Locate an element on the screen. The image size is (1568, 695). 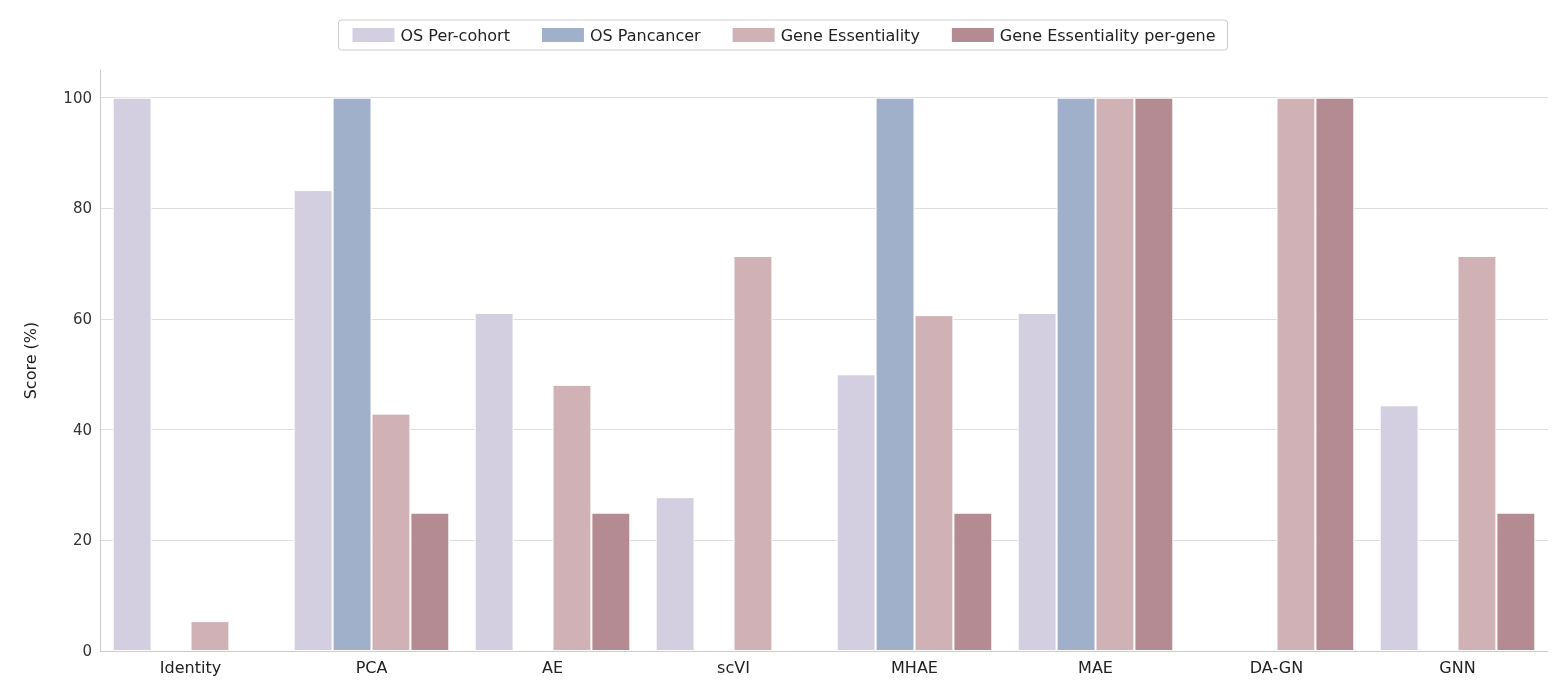
y-tick-label: 20 is located at coordinates (82, 540).